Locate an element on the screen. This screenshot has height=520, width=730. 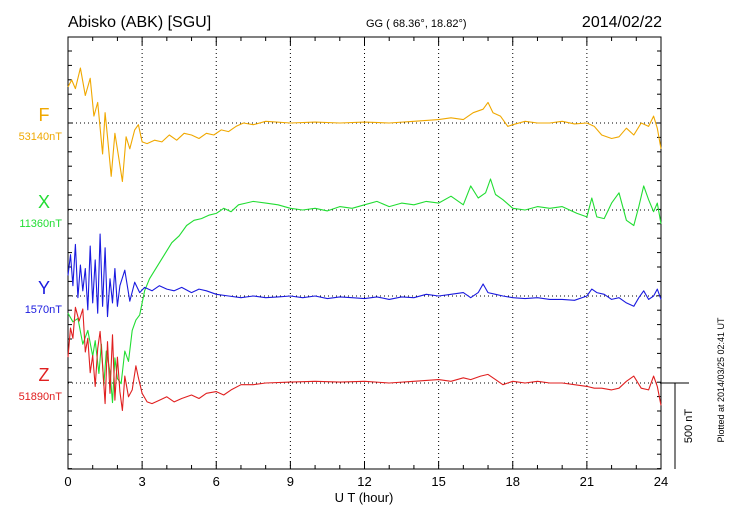
series-name-y: Y is located at coordinates (44, 288).